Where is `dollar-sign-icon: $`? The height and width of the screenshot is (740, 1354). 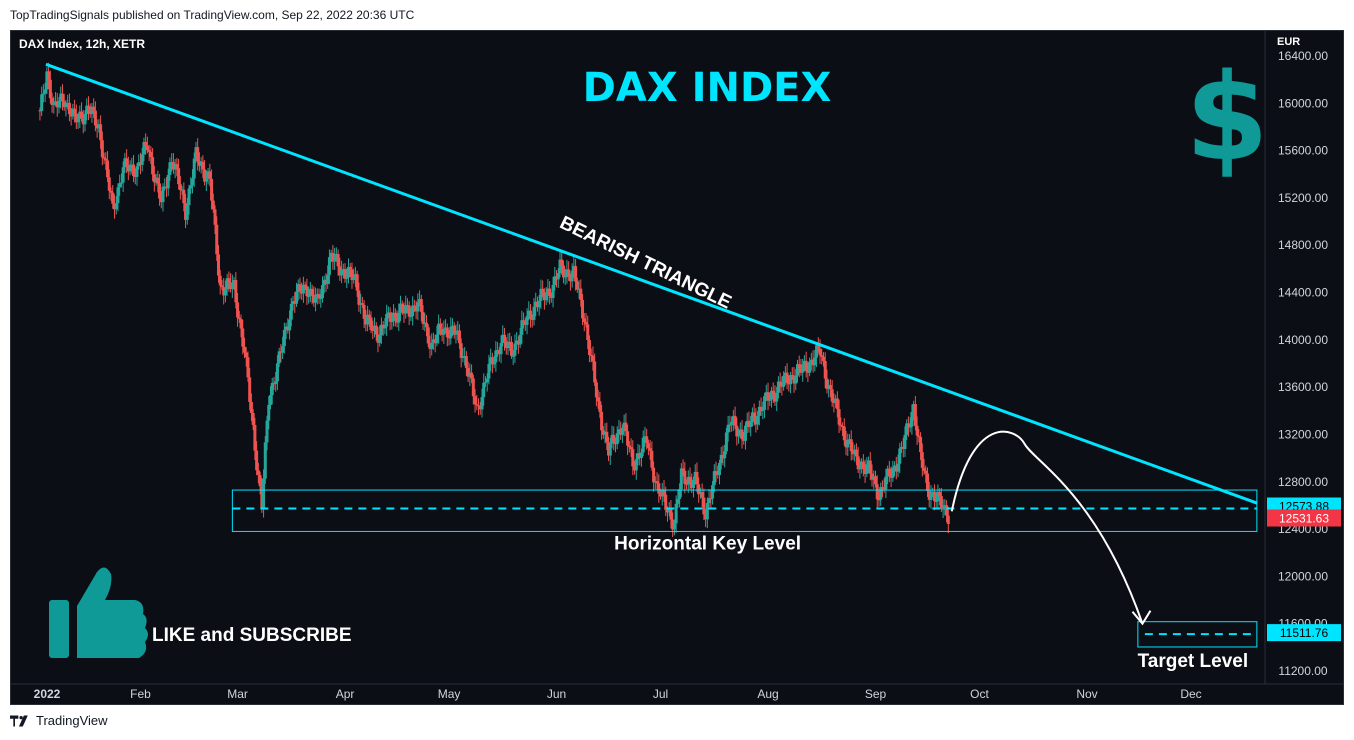
dollar-sign-icon: $ is located at coordinates (1227, 118).